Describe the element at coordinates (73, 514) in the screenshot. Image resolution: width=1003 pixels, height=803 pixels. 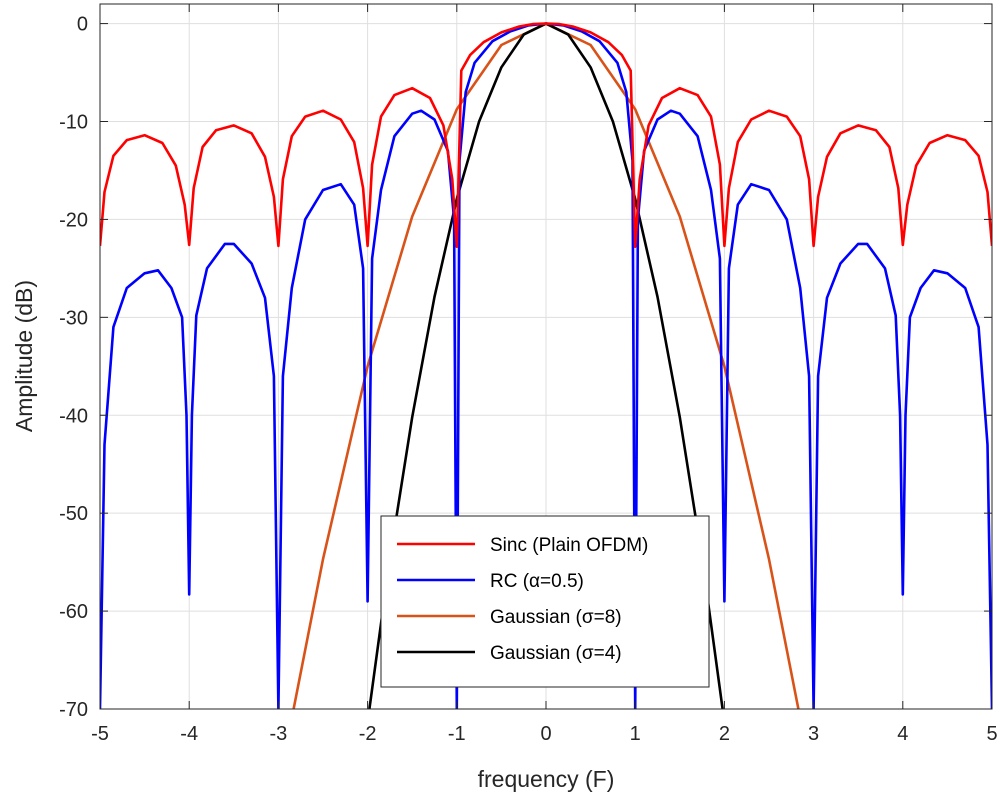
I see `y-tick-label: -50` at that location.